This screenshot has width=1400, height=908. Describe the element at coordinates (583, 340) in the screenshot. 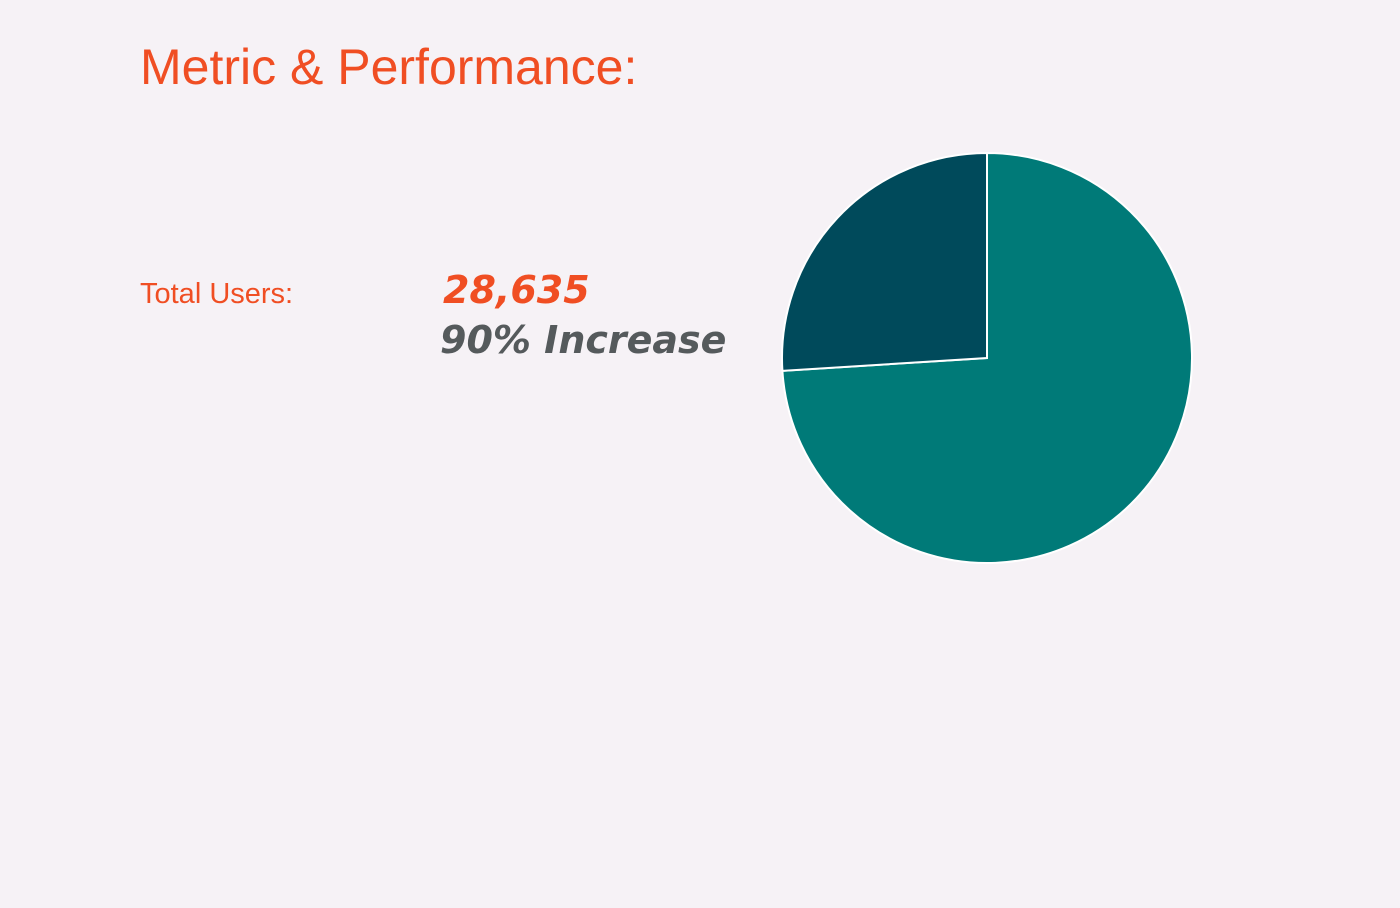

I see `metric-change: 90% Increase` at that location.